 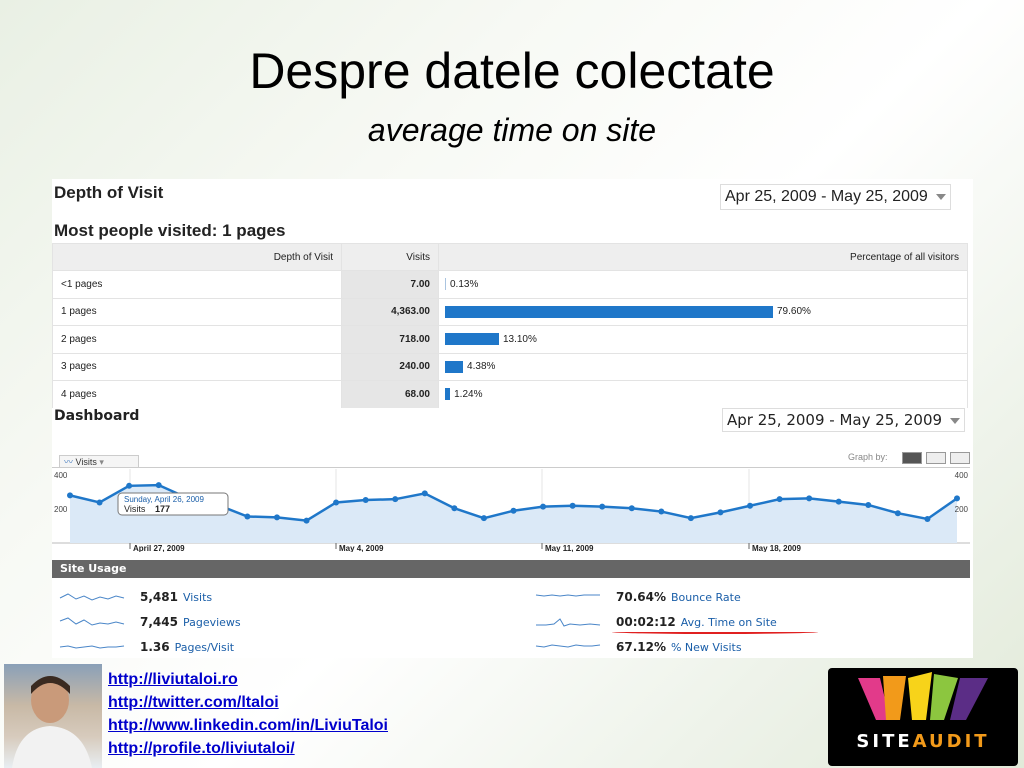 I want to click on y-tick-label: 200, so click(x=61, y=509).